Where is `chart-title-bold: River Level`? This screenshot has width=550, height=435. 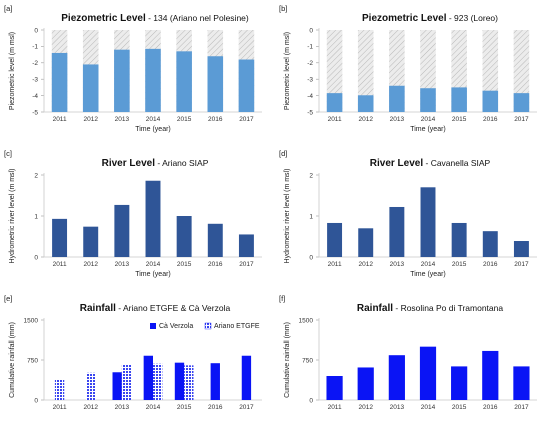
chart-title-bold: River Level is located at coordinates (397, 163).